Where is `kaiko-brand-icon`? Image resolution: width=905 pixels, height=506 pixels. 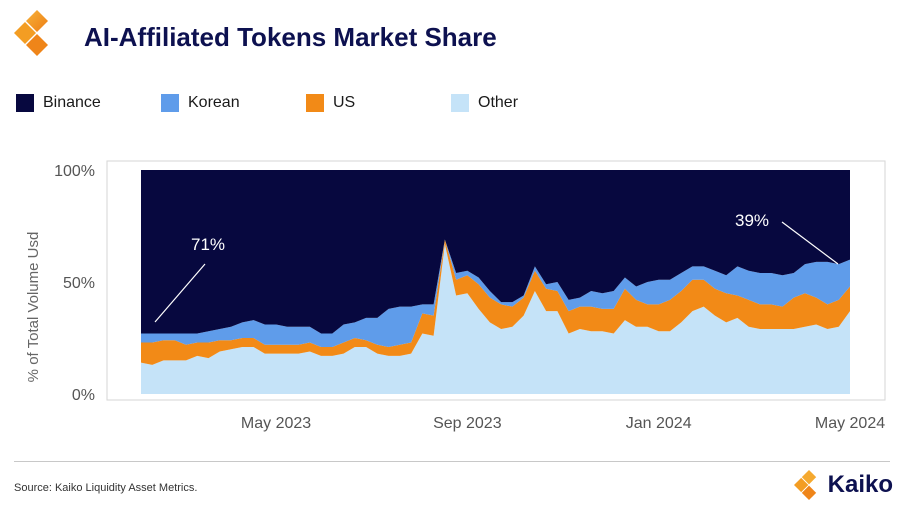 kaiko-brand-icon is located at coordinates (804, 485).